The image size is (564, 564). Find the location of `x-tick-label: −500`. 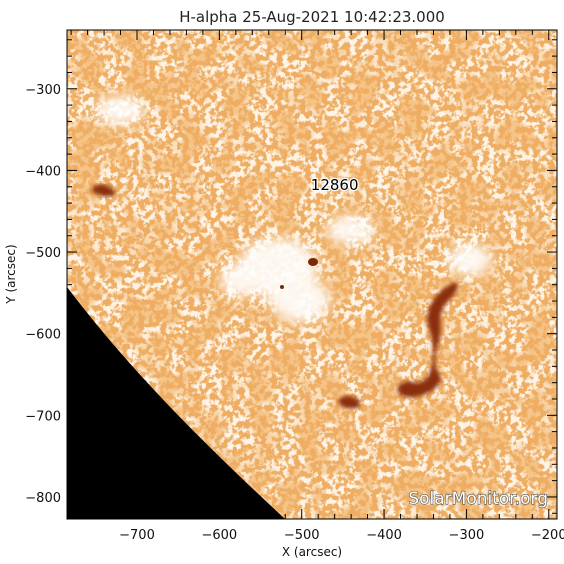

x-tick-label: −500 is located at coordinates (302, 535).